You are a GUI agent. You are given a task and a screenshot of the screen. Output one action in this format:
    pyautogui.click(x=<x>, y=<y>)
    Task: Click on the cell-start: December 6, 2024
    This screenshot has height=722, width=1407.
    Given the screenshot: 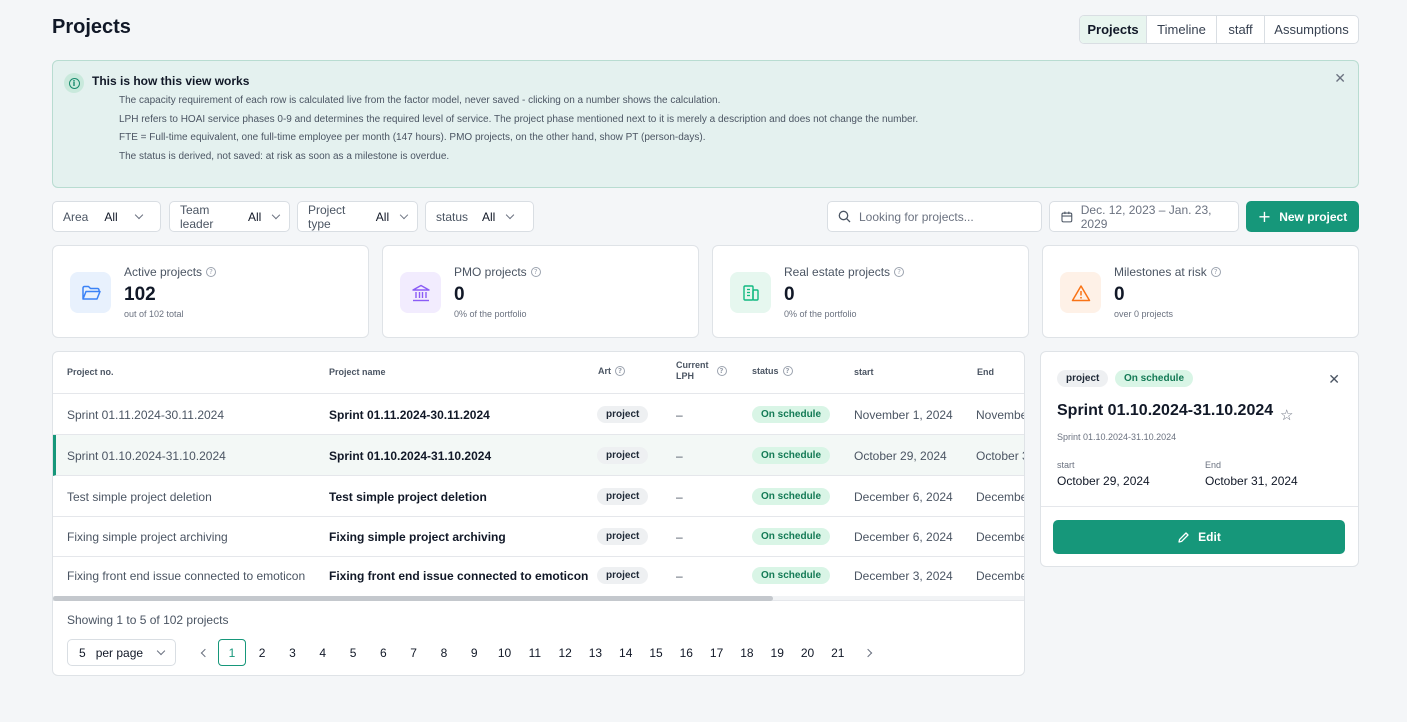 What is the action you would take?
    pyautogui.click(x=903, y=496)
    